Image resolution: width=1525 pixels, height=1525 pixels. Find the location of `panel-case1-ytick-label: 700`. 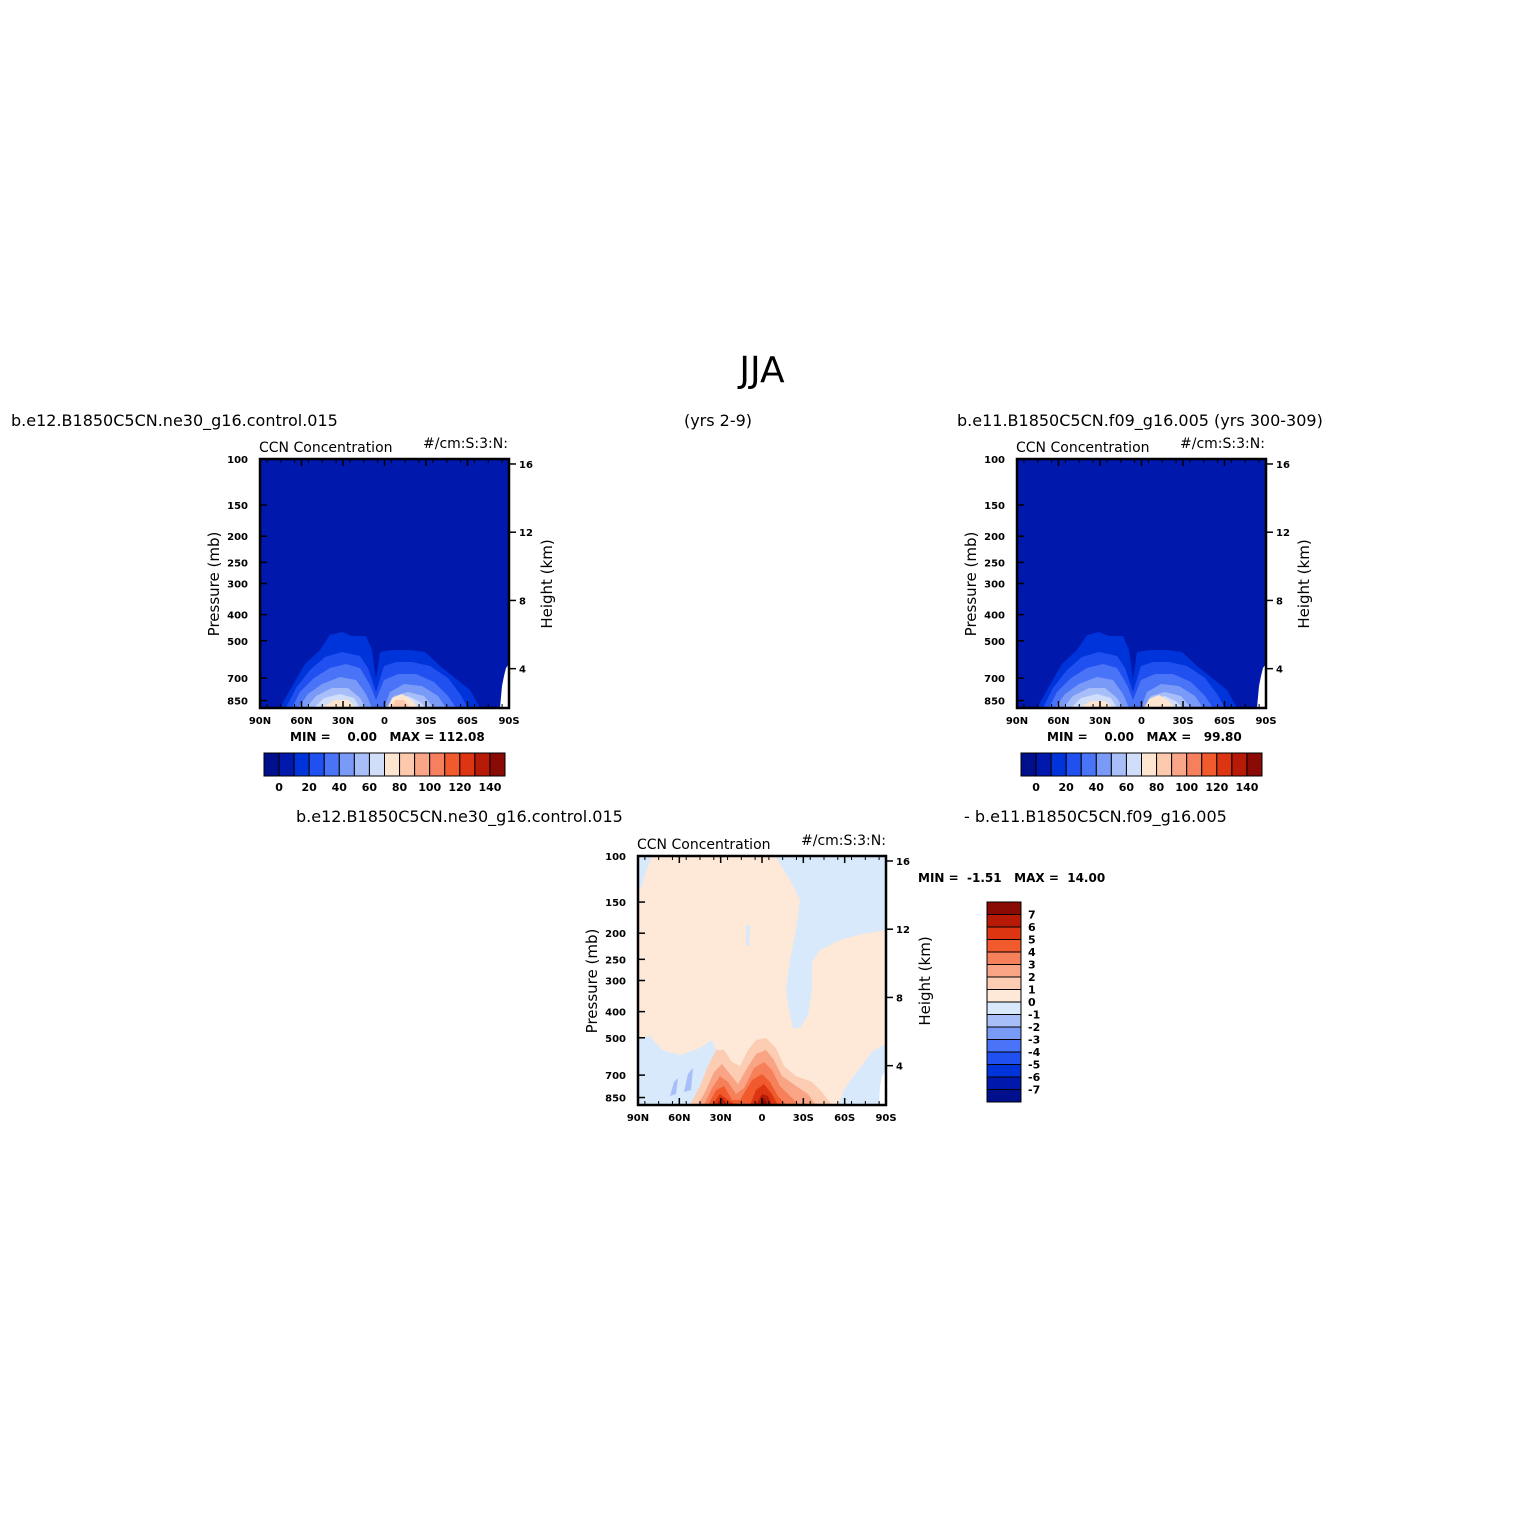

panel-case1-ytick-label: 700 is located at coordinates (237, 679).